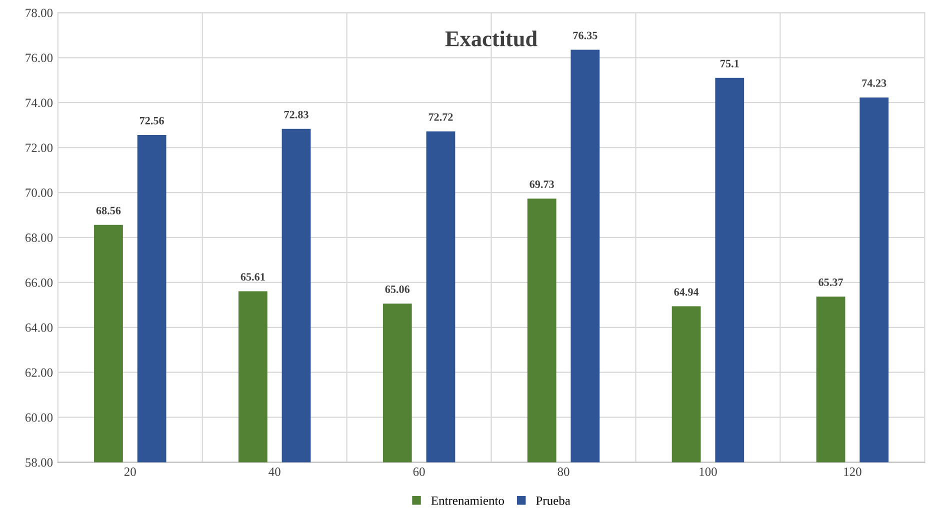 The image size is (934, 508). Describe the element at coordinates (830, 282) in the screenshot. I see `data-label: 65.37` at that location.